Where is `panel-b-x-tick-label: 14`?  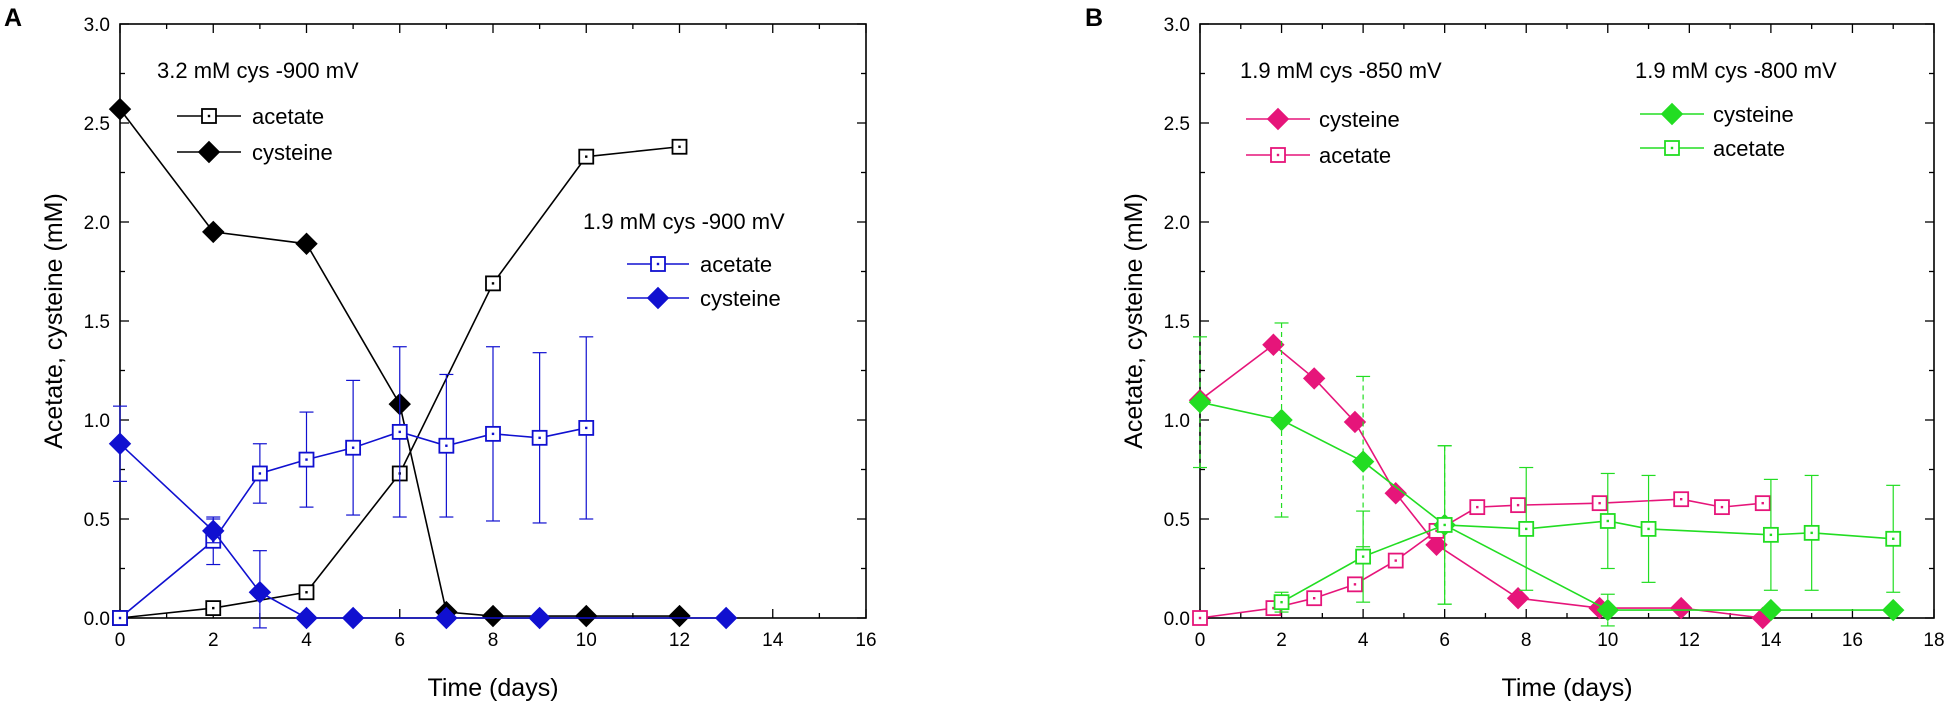
panel-b-x-tick-label: 14 is located at coordinates (1771, 640).